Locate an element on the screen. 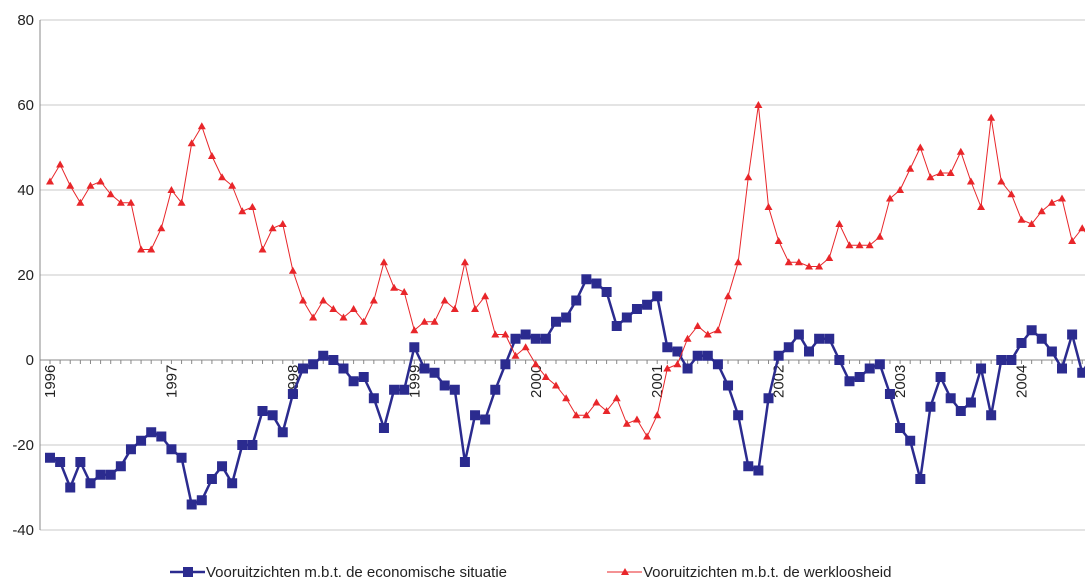 This screenshot has height=581, width=1085. y-tick-label: 60 is located at coordinates (25, 105).